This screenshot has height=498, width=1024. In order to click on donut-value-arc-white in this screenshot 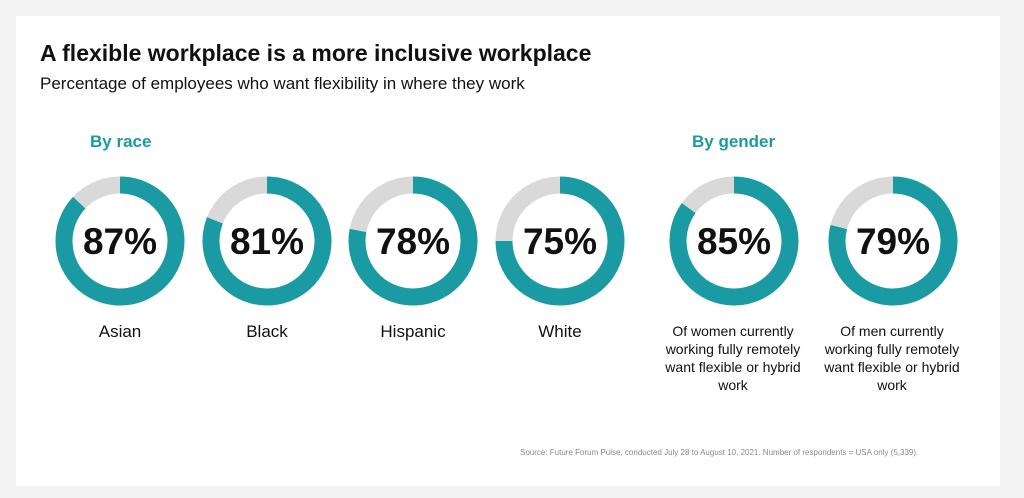, I will do `click(560, 241)`.